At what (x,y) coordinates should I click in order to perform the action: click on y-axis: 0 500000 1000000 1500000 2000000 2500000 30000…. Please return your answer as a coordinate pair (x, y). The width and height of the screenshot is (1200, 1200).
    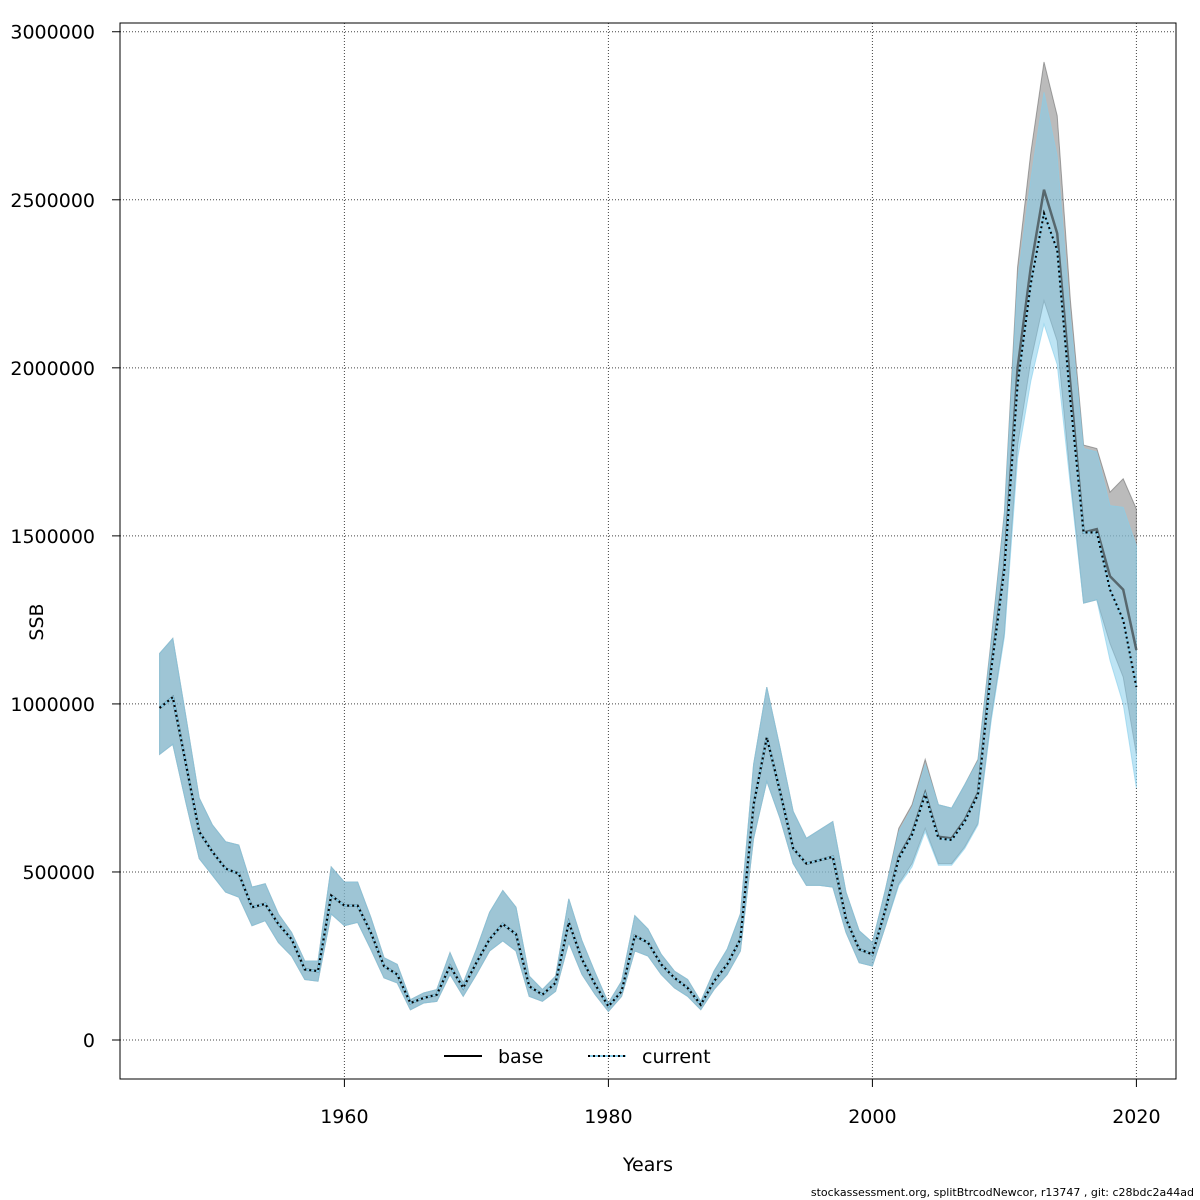
    Looking at the image, I should click on (65, 537).